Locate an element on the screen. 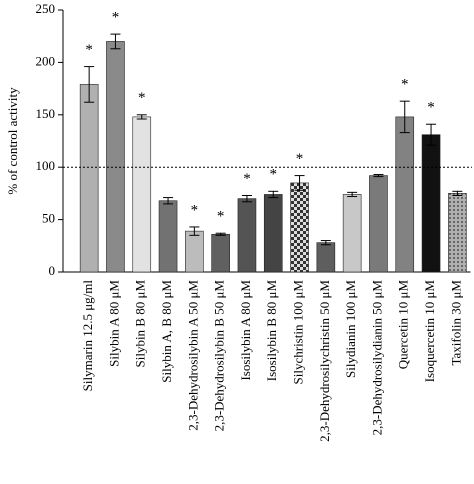  x-tick-label: Isoquercetin 10 μM is located at coordinates (429, 331).